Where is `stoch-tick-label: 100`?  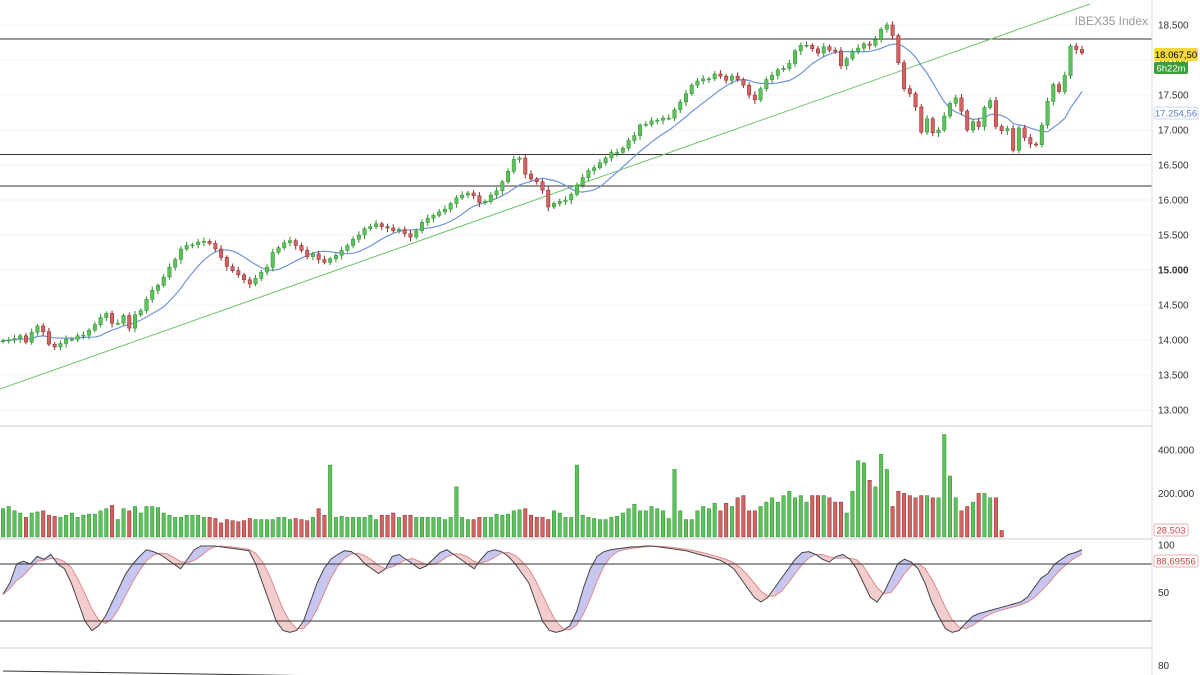
stoch-tick-label: 100 is located at coordinates (1166, 546).